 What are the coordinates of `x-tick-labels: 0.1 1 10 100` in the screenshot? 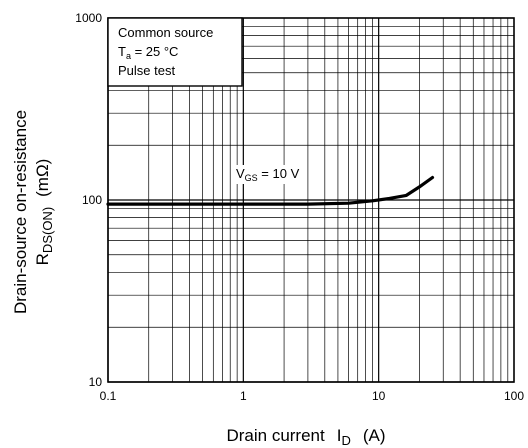 It's located at (312, 396).